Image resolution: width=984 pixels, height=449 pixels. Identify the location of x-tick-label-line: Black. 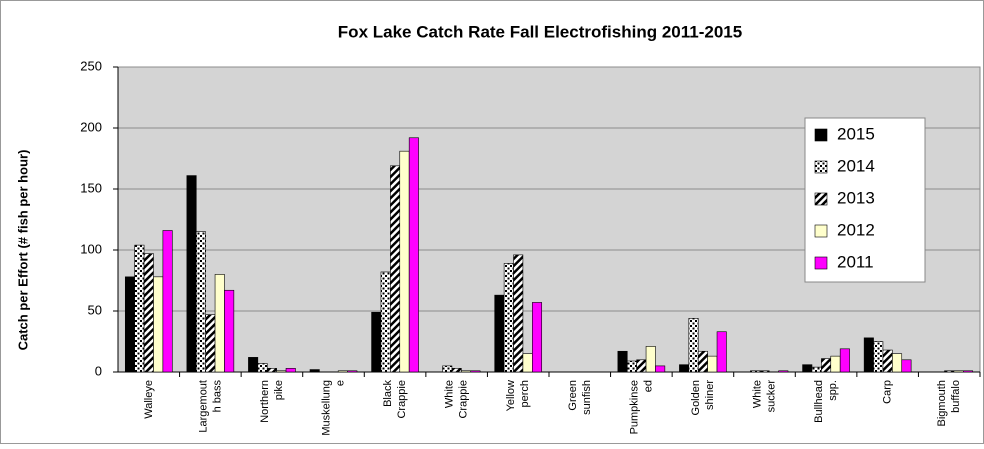
(388, 393).